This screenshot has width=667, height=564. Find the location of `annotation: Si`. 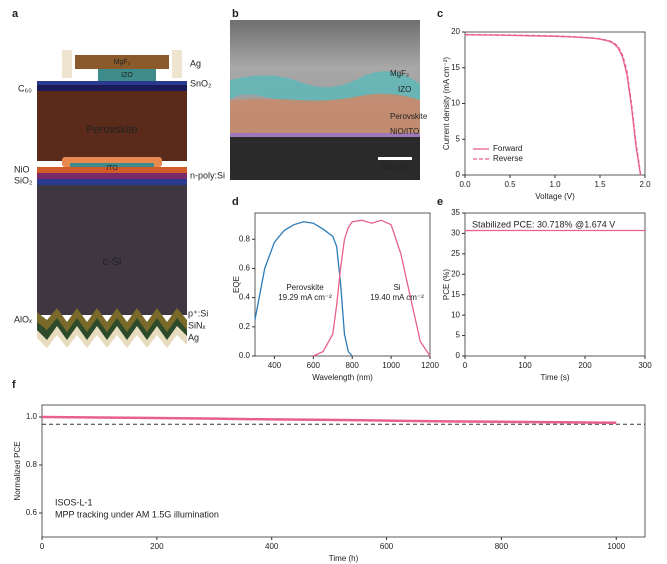

annotation: Si is located at coordinates (396, 287).